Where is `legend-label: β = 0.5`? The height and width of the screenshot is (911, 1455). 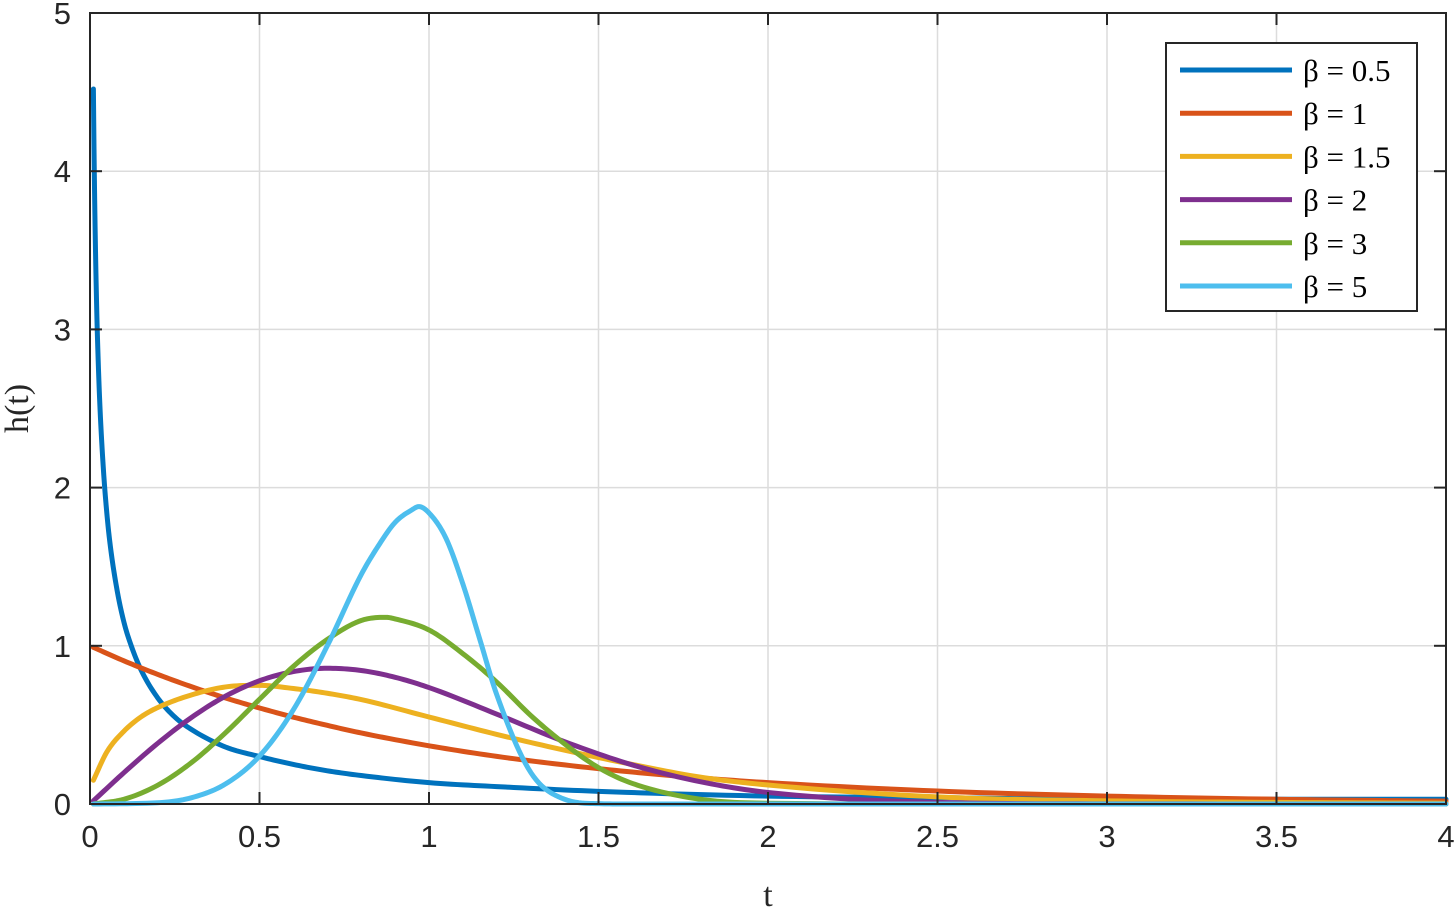
legend-label: β = 0.5 is located at coordinates (1347, 70).